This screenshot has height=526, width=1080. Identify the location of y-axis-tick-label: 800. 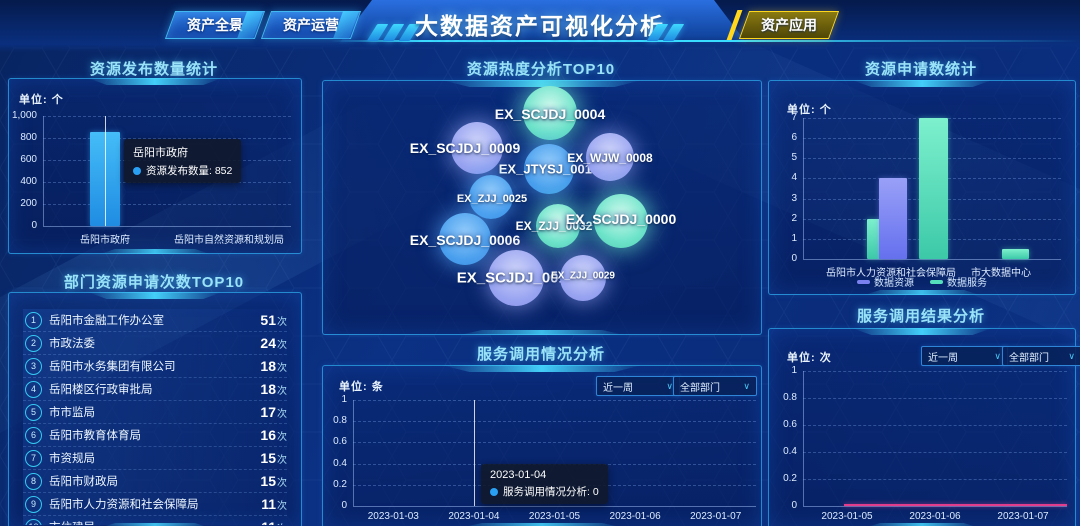
(28, 137).